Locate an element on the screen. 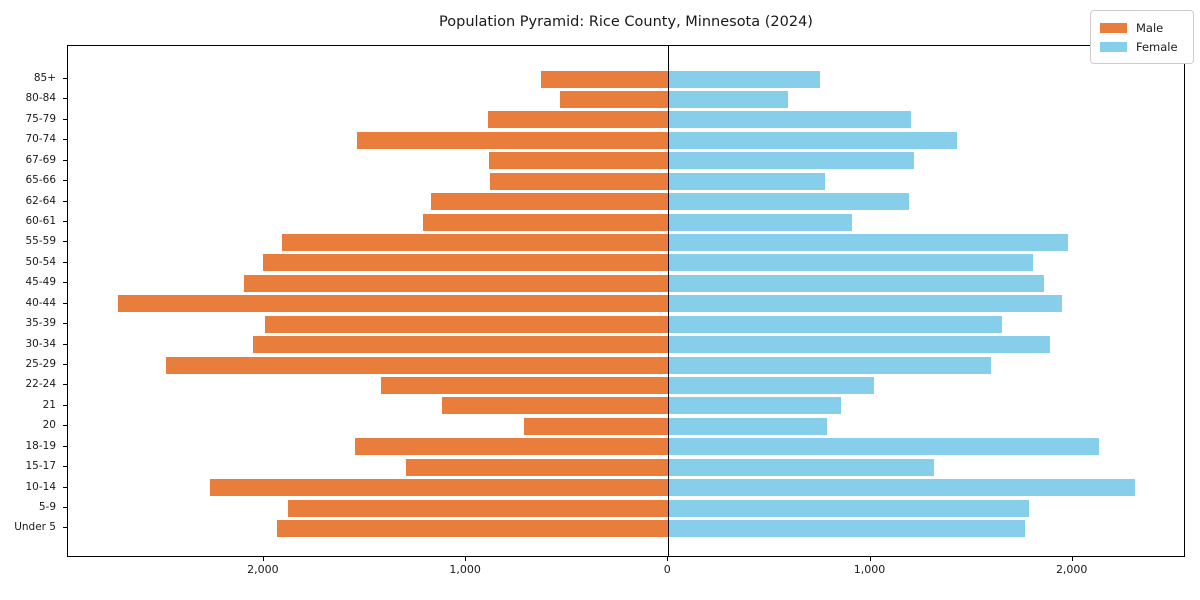  y-axis-label-80-84: 80-84 is located at coordinates (40, 98).